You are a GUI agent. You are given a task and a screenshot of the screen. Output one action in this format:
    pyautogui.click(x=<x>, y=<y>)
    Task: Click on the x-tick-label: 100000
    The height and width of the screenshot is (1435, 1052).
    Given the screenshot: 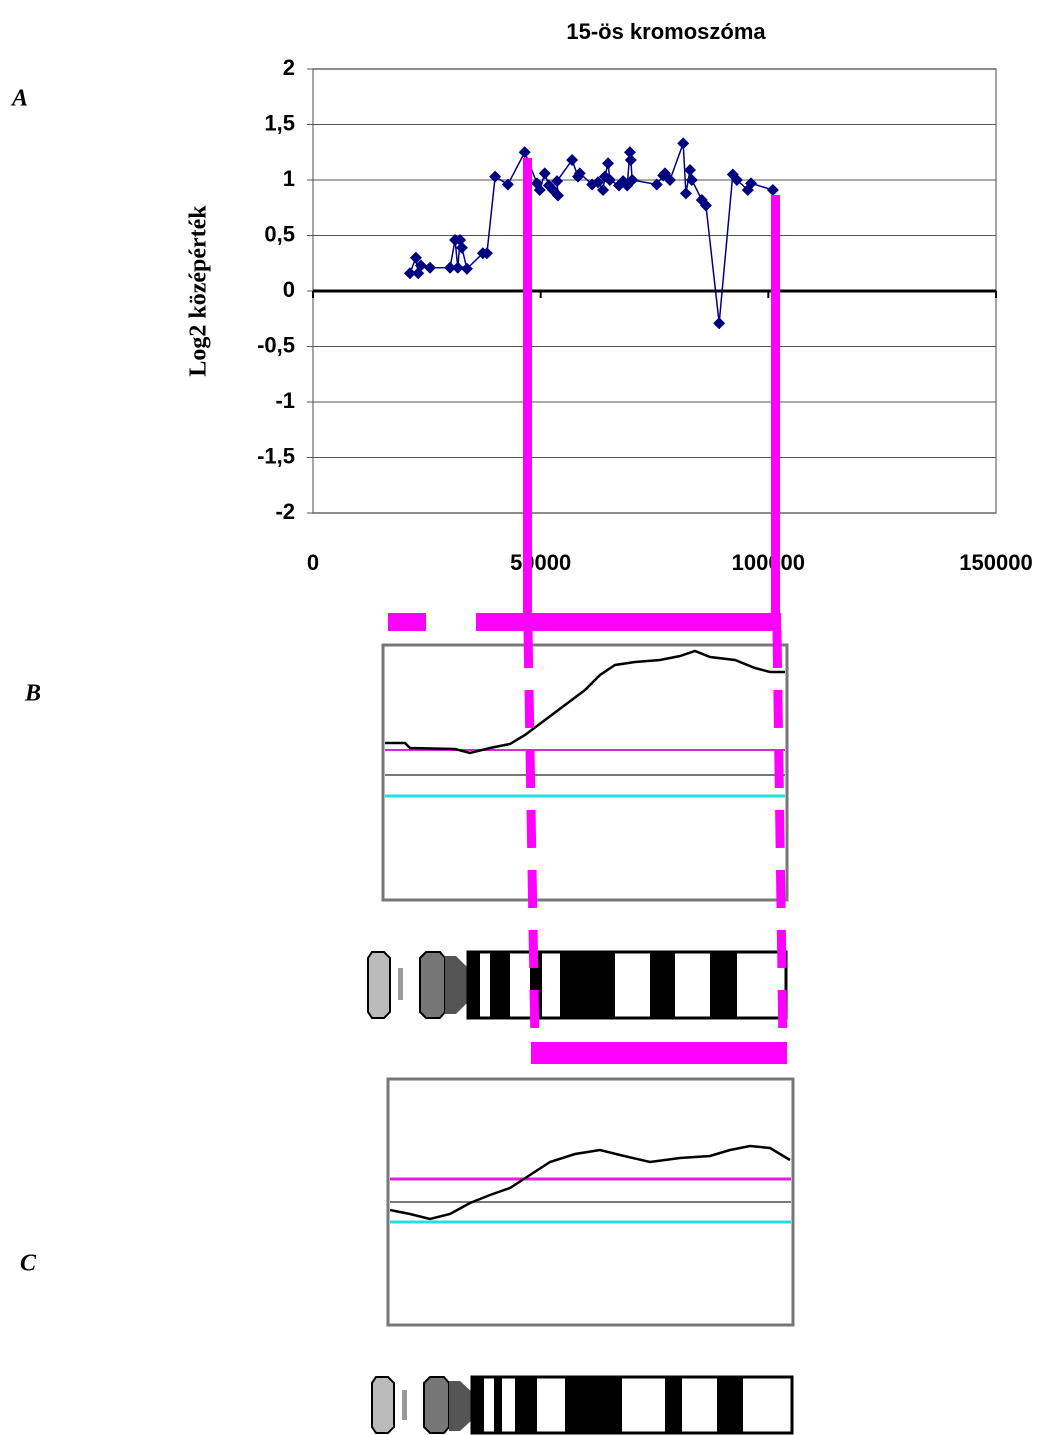 What is the action you would take?
    pyautogui.click(x=768, y=562)
    